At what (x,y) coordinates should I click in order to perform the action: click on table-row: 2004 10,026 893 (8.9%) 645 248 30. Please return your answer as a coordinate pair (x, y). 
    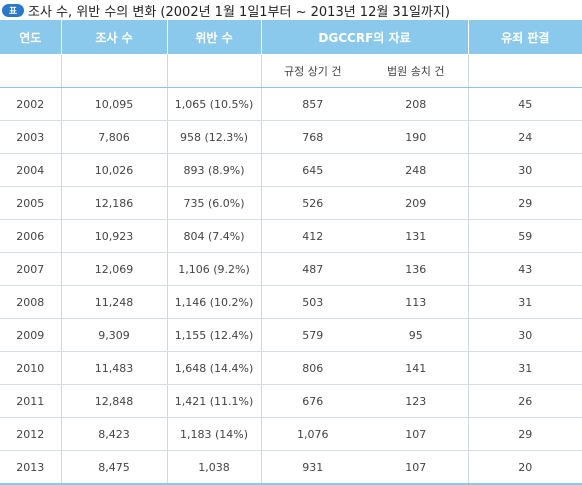
    Looking at the image, I should click on (291, 170).